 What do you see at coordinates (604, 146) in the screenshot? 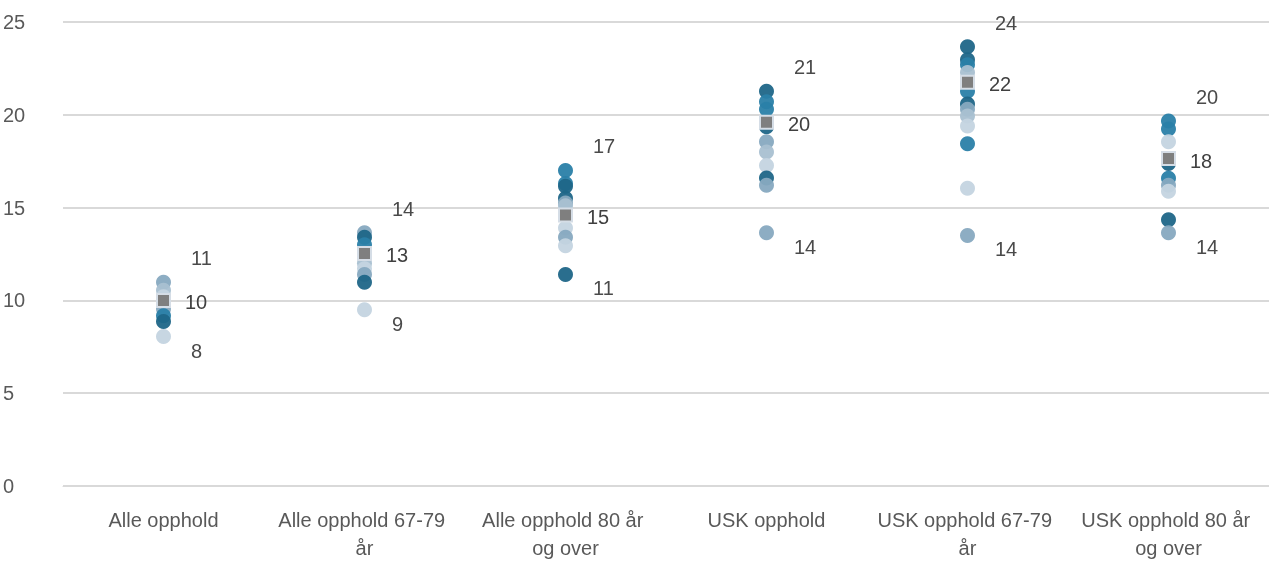
I see `data-label: 17` at bounding box center [604, 146].